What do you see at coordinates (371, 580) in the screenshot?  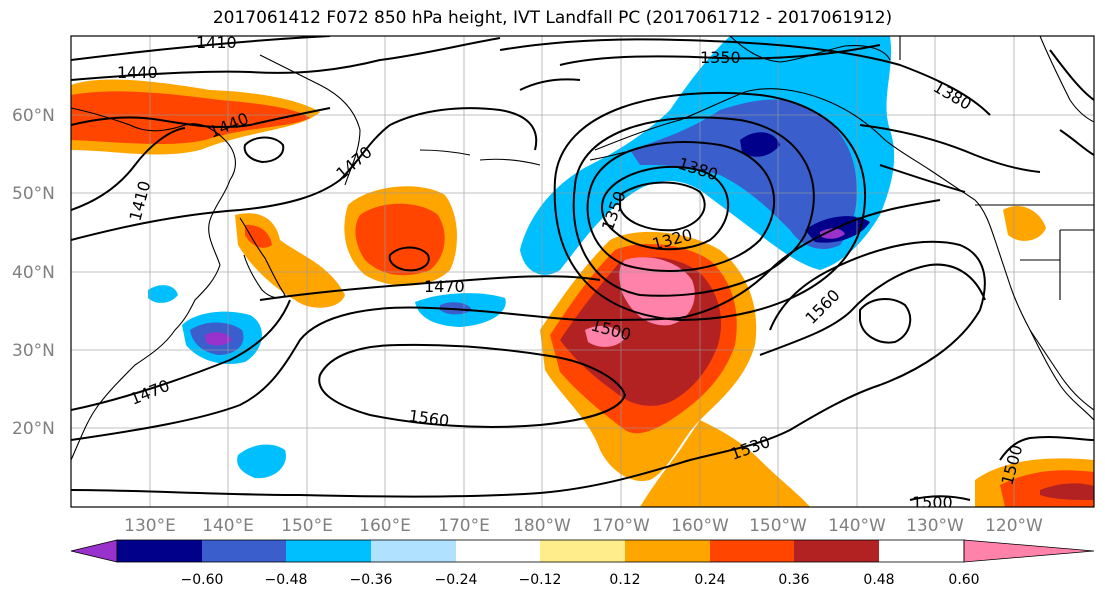 I see `colorbar-tick-label: −0.36` at bounding box center [371, 580].